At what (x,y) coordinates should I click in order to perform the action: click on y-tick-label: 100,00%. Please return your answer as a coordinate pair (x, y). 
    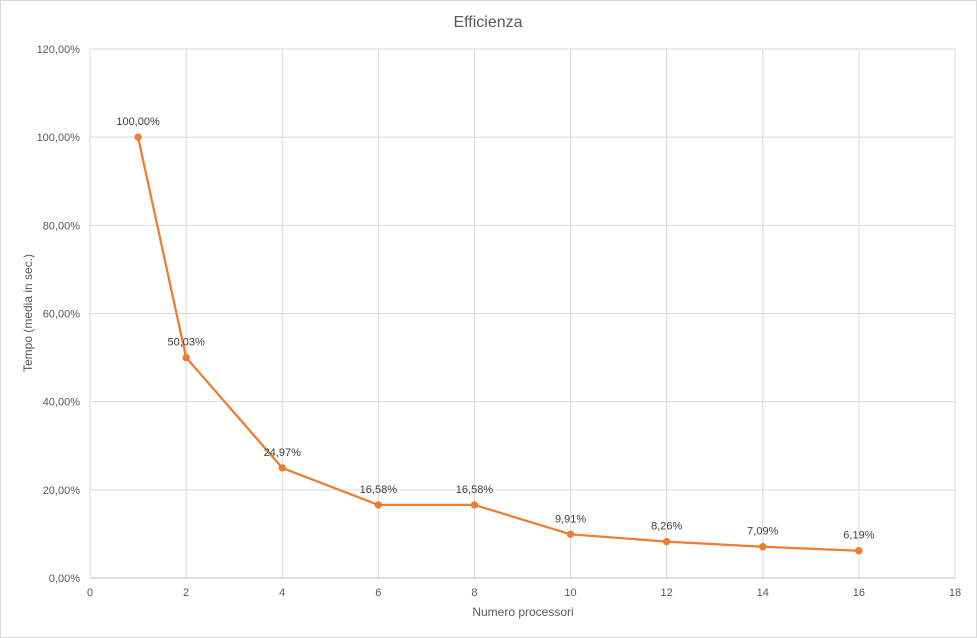
    Looking at the image, I should click on (59, 138).